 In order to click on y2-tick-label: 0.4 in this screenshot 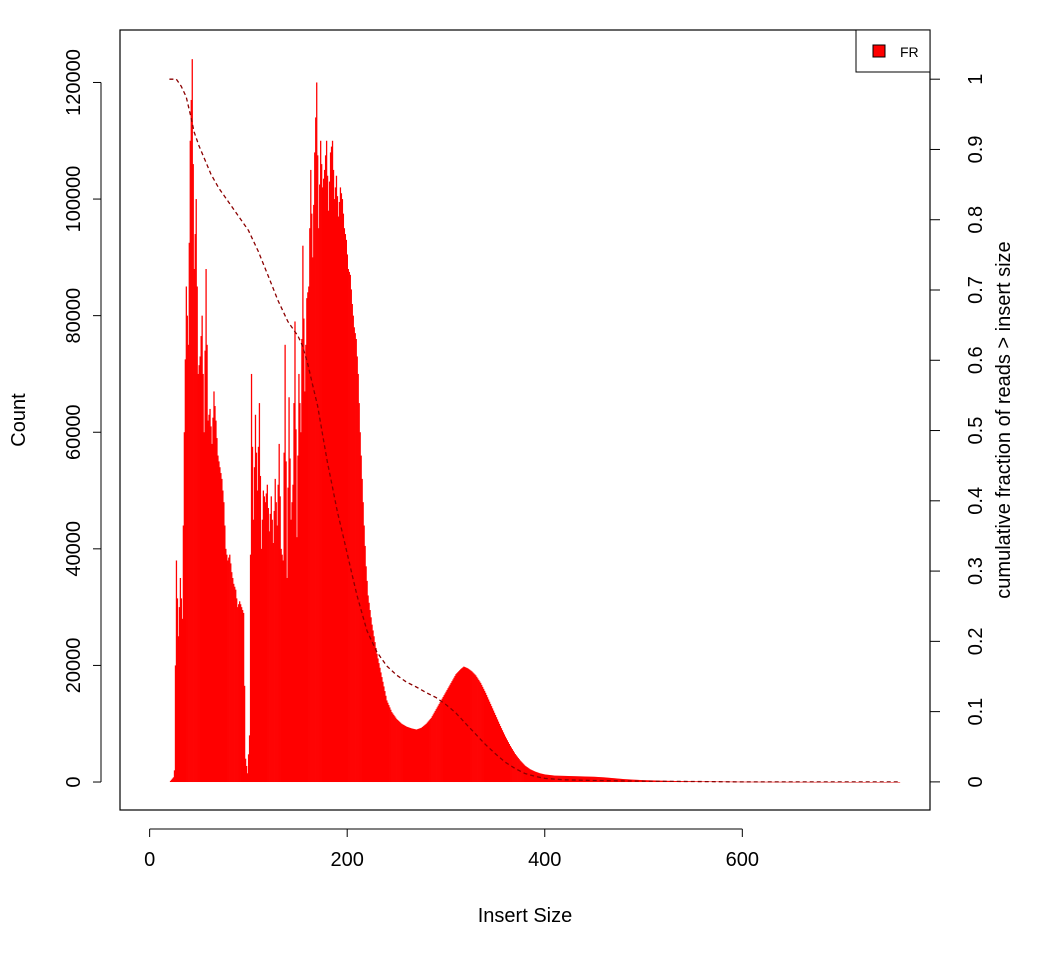, I will do `click(976, 501)`.